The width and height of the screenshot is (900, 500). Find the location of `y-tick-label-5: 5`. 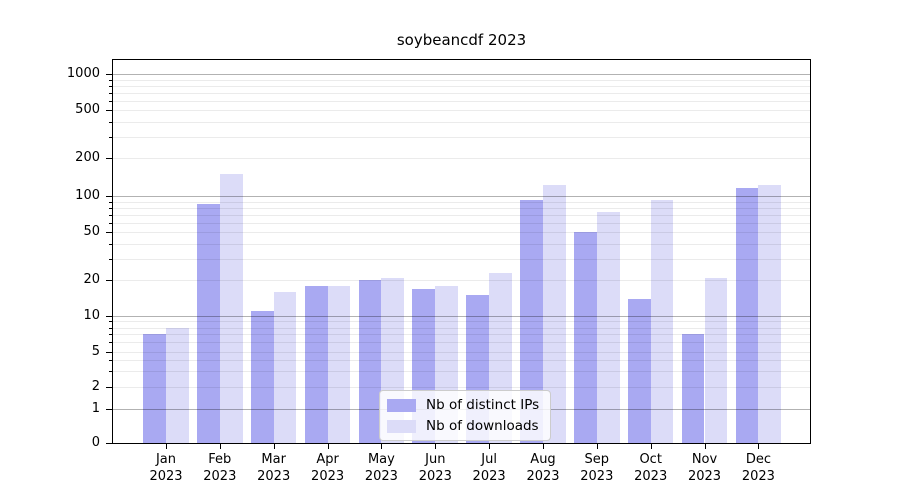

y-tick-label-5: 5 is located at coordinates (95, 351).